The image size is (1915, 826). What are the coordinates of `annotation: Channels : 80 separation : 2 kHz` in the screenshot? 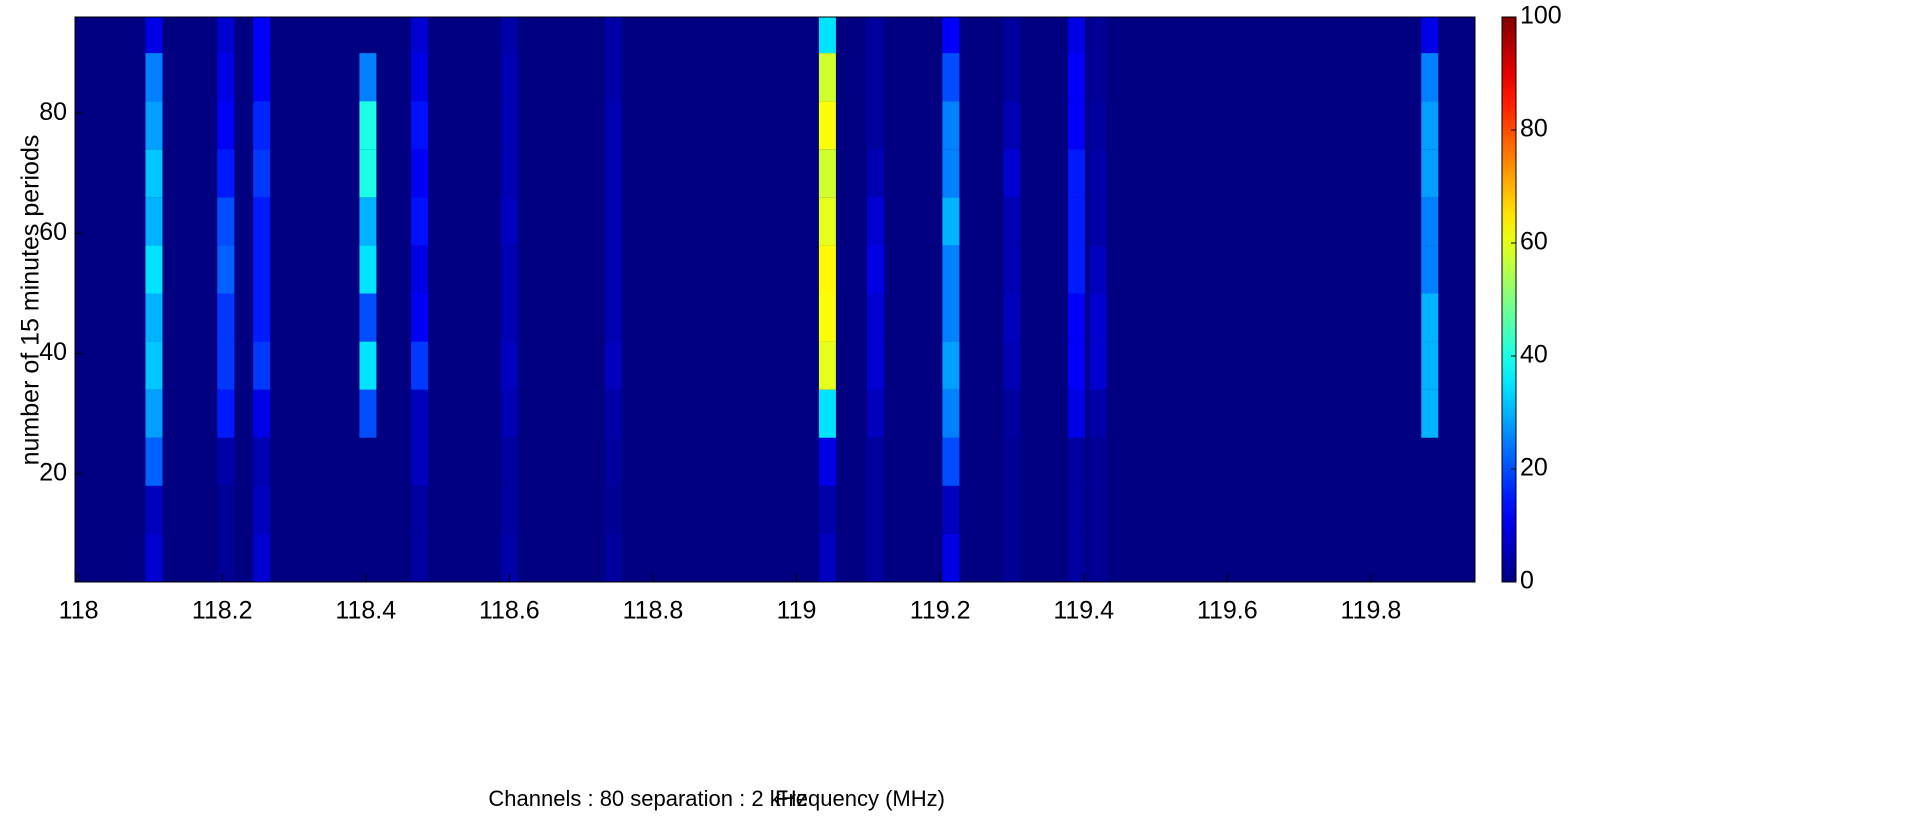 It's located at (647, 798).